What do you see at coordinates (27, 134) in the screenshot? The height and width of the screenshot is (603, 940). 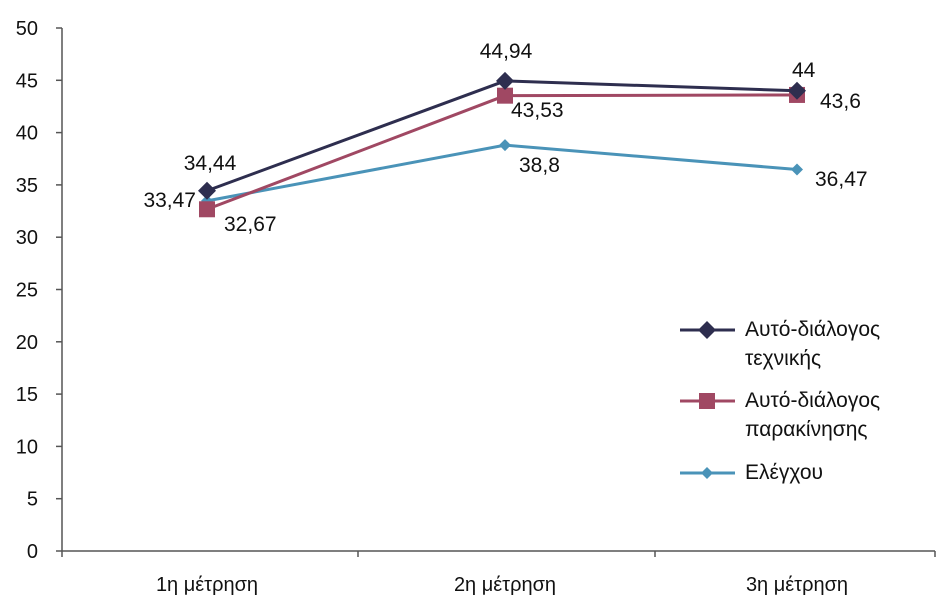 I see `y-tick-label: 40` at bounding box center [27, 134].